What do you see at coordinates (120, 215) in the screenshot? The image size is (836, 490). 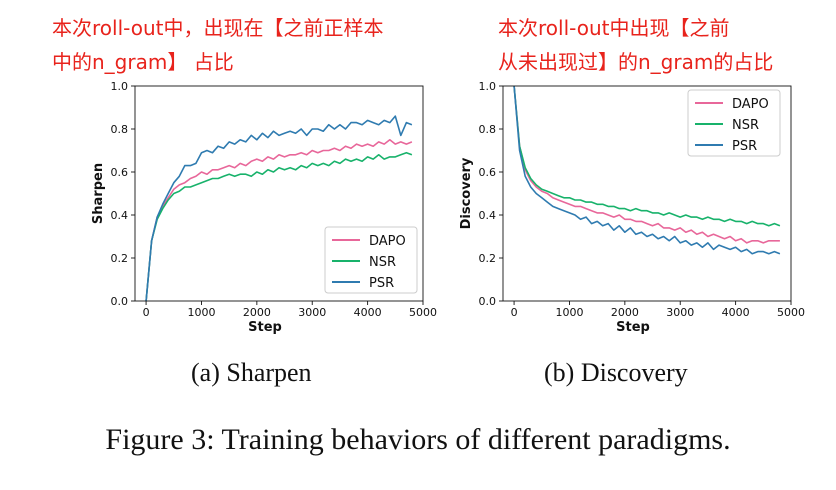 I see `chart0-y-tick-label: 0.4` at bounding box center [120, 215].